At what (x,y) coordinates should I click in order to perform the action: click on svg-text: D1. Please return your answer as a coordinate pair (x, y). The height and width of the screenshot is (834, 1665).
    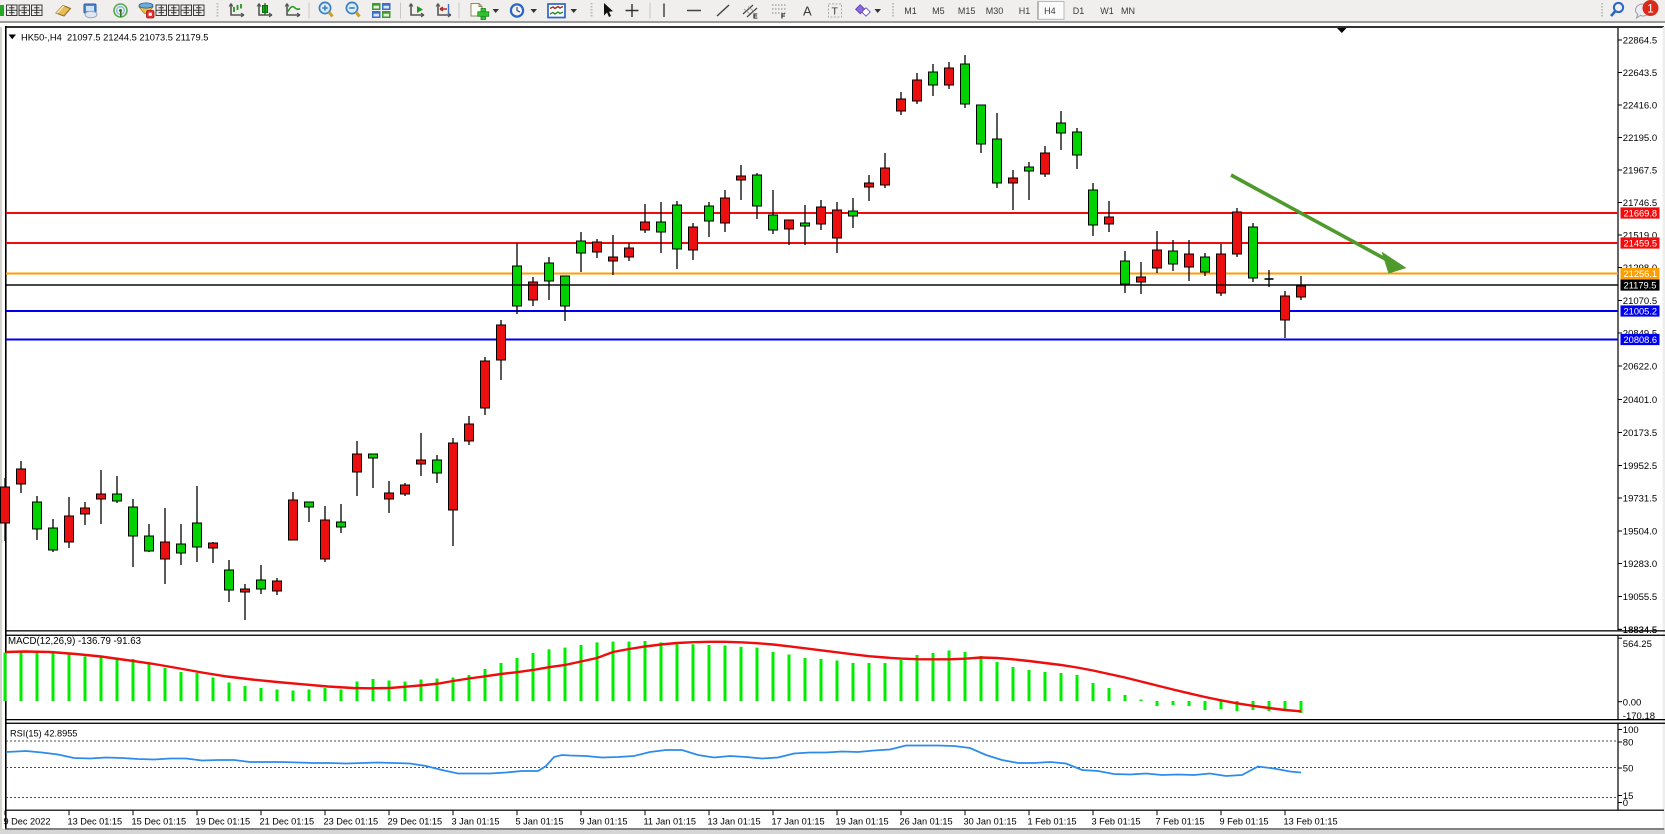
    Looking at the image, I should click on (1079, 11).